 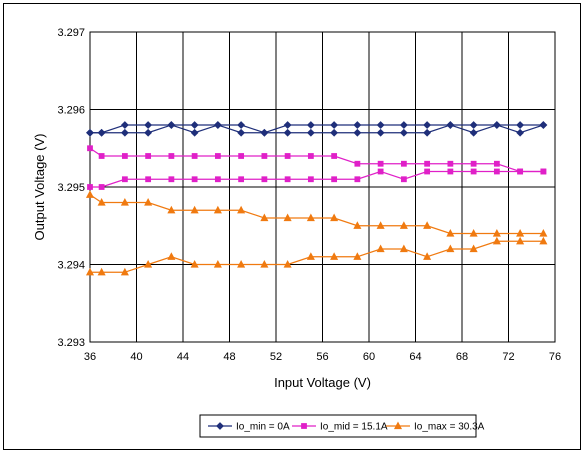 What do you see at coordinates (39, 187) in the screenshot?
I see `y-axis-label: Output Voltage (V)` at bounding box center [39, 187].